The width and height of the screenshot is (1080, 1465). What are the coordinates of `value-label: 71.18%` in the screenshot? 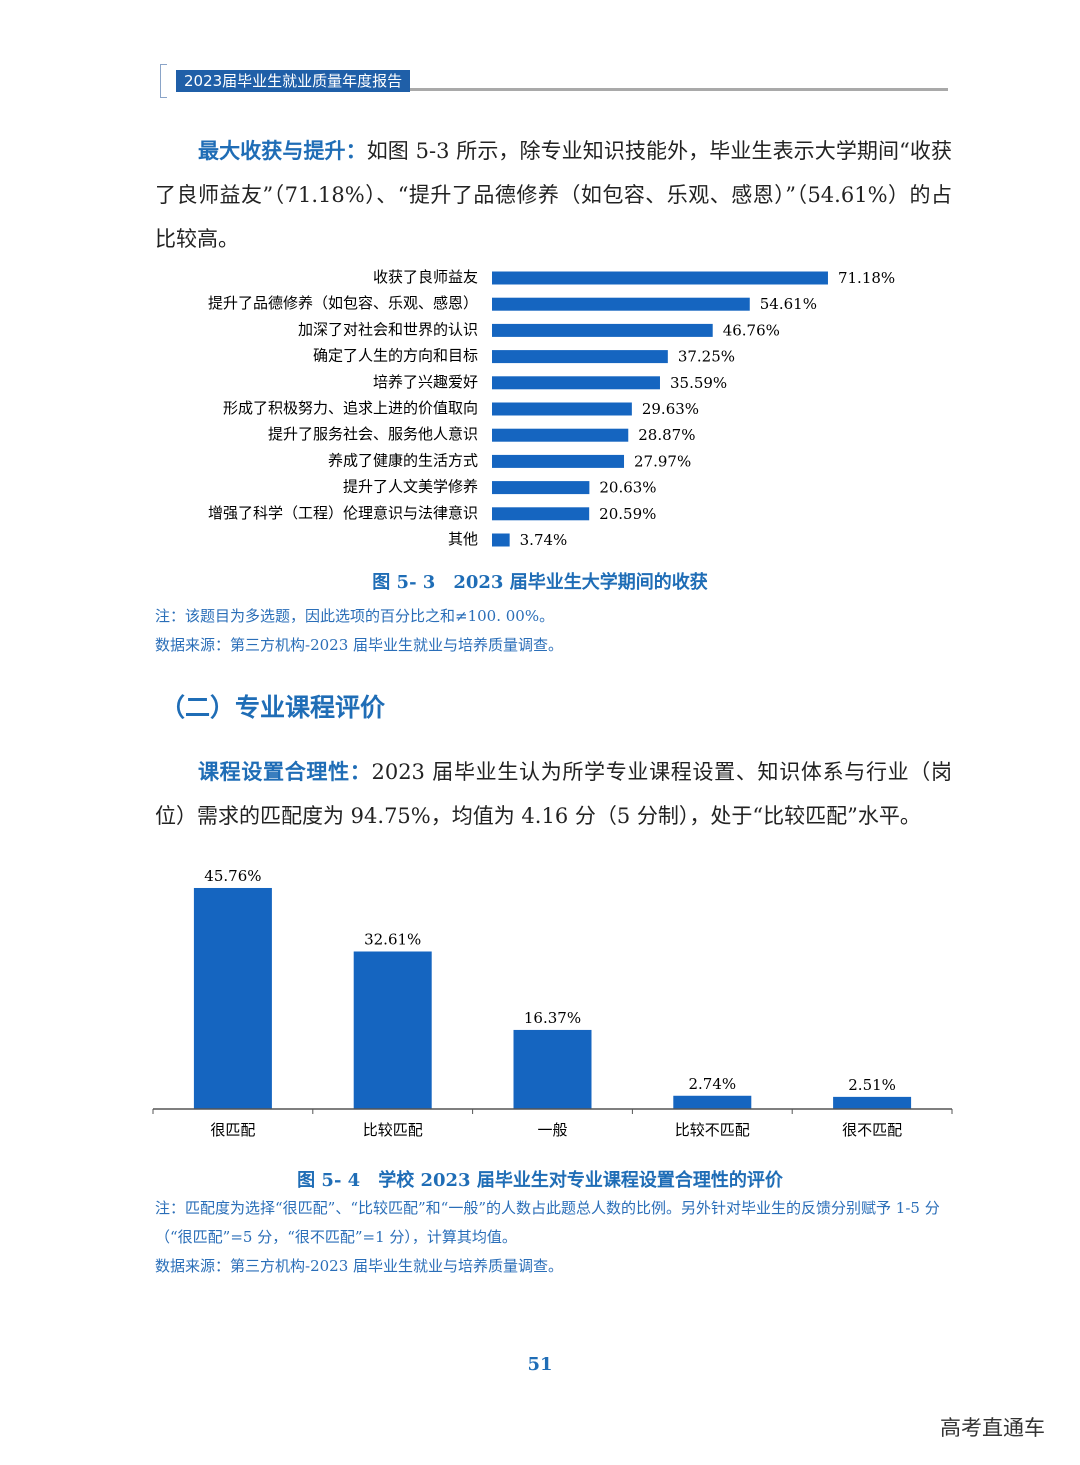 It's located at (866, 278).